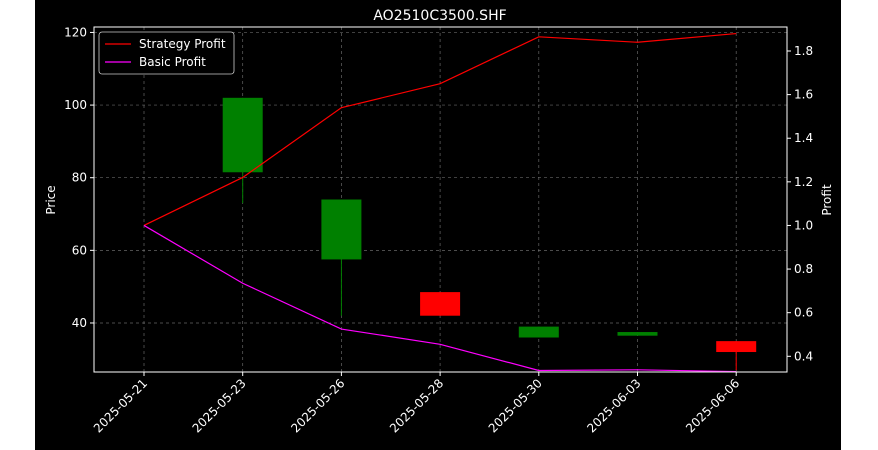 This screenshot has width=878, height=450. What do you see at coordinates (803, 313) in the screenshot?
I see `y-right-tick-label: 0.6` at bounding box center [803, 313].